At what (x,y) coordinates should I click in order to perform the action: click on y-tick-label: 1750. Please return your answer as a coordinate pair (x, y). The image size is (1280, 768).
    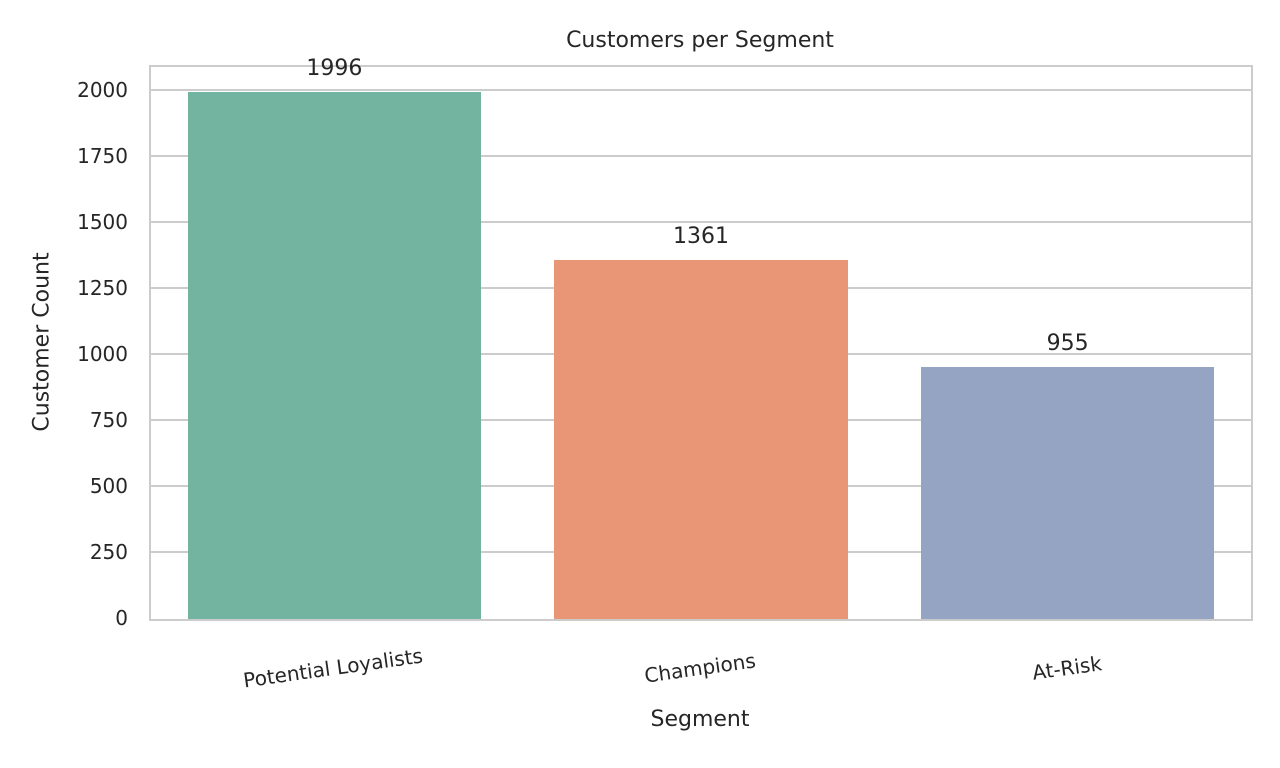
    Looking at the image, I should click on (102, 156).